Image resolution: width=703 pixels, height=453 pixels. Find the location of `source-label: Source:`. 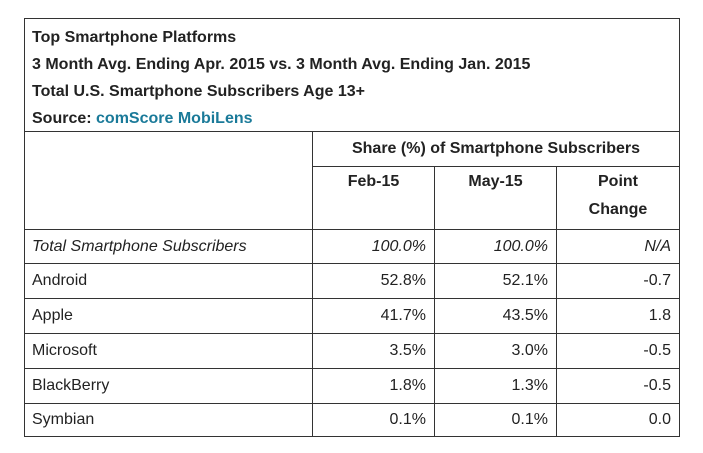

source-label: Source: is located at coordinates (62, 118).